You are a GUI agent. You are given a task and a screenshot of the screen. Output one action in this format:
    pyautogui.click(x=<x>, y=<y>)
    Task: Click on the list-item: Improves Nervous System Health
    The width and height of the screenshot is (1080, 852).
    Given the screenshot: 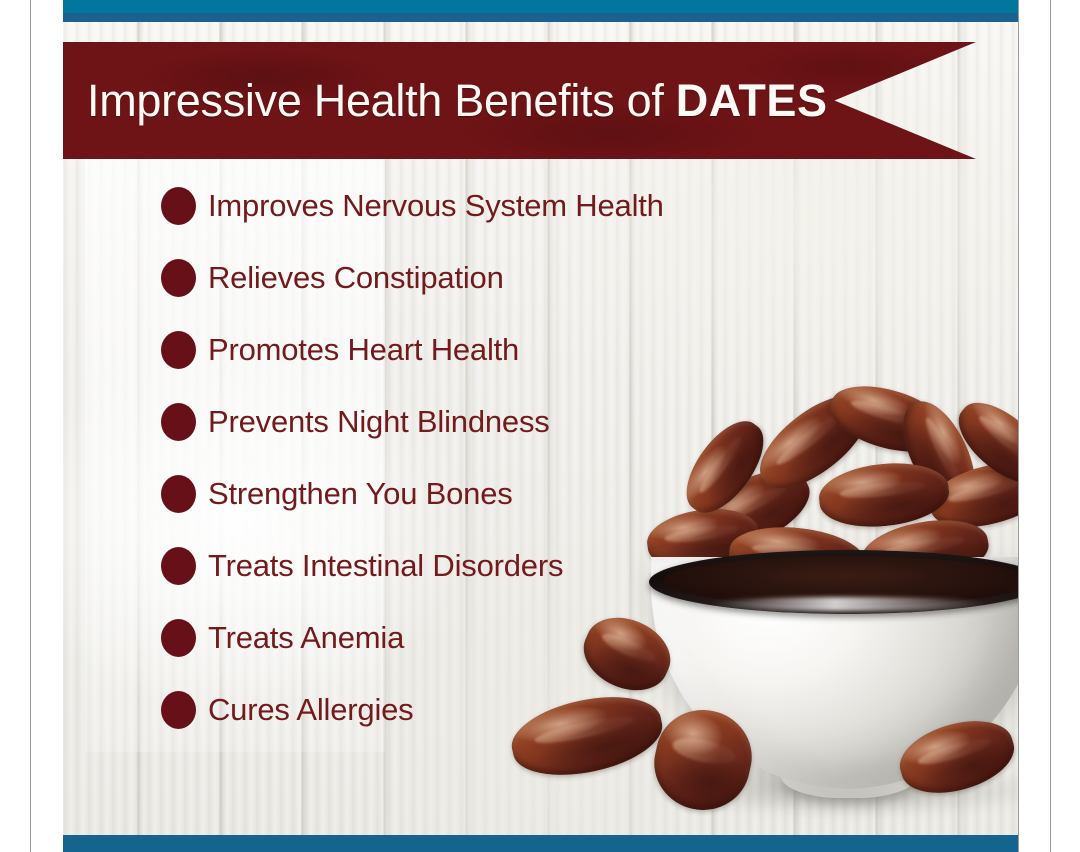 What is the action you would take?
    pyautogui.click(x=471, y=205)
    